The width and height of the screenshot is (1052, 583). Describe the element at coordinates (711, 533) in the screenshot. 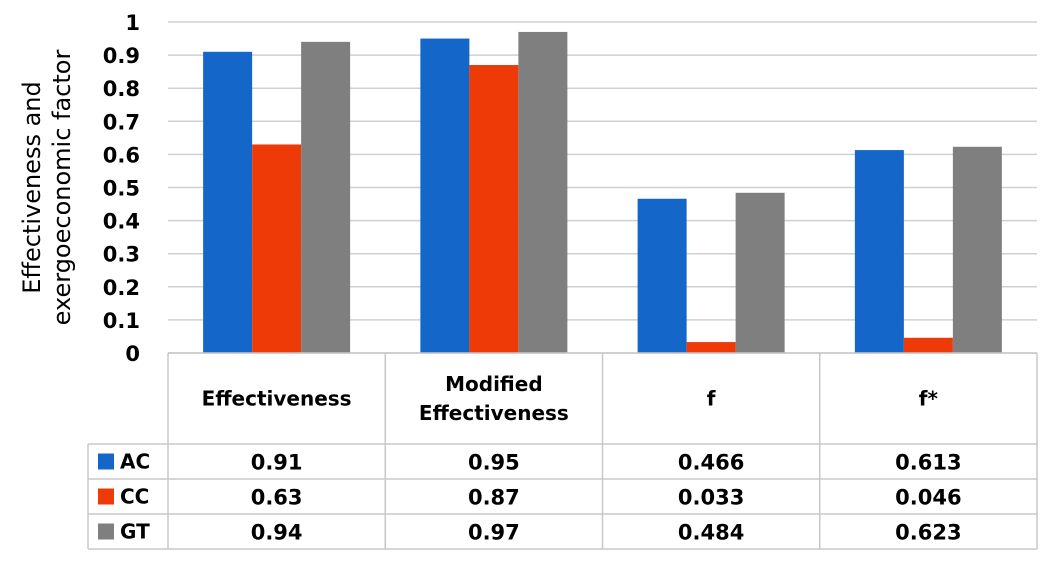

I see `data-label: 0.484` at that location.